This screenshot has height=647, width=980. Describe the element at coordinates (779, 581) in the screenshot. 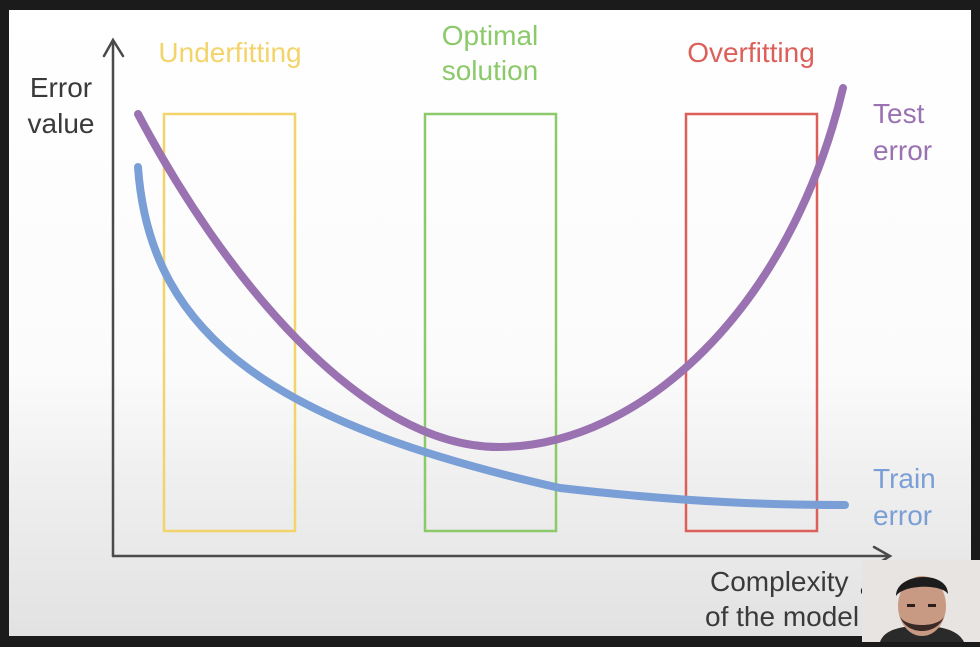

I see `x-axis-label-line-1: Complexity` at that location.